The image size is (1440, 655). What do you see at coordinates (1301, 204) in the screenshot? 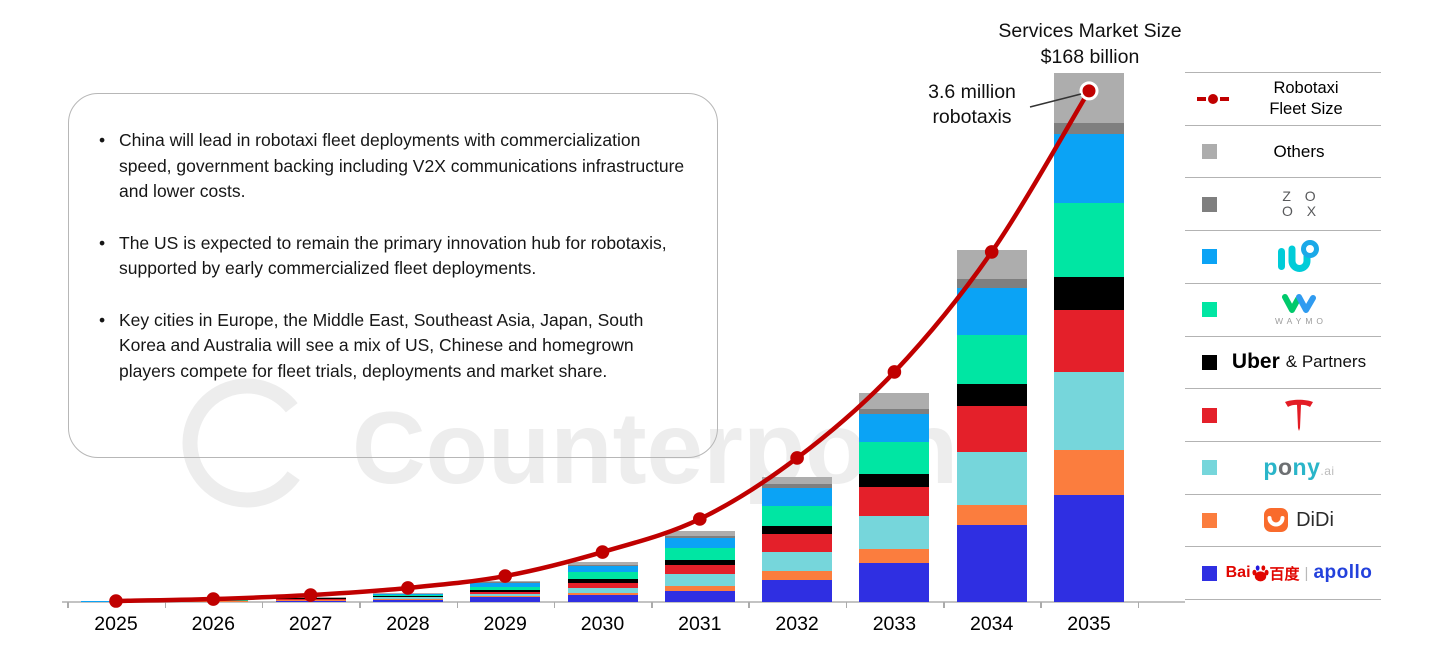
I see `zoox-logo: Z O O X` at bounding box center [1301, 204].